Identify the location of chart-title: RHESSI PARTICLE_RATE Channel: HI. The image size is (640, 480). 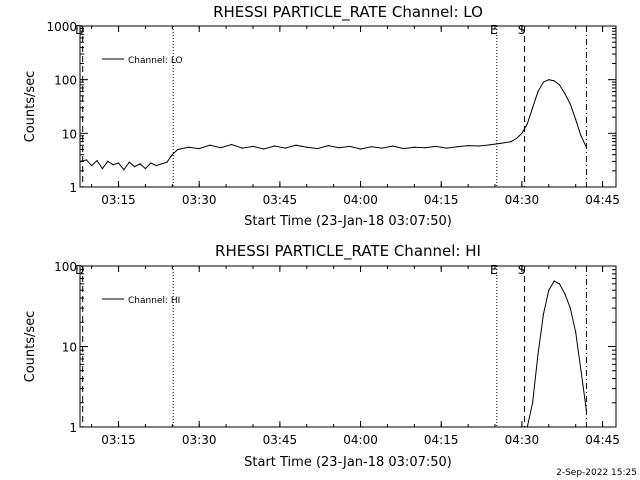
(348, 251).